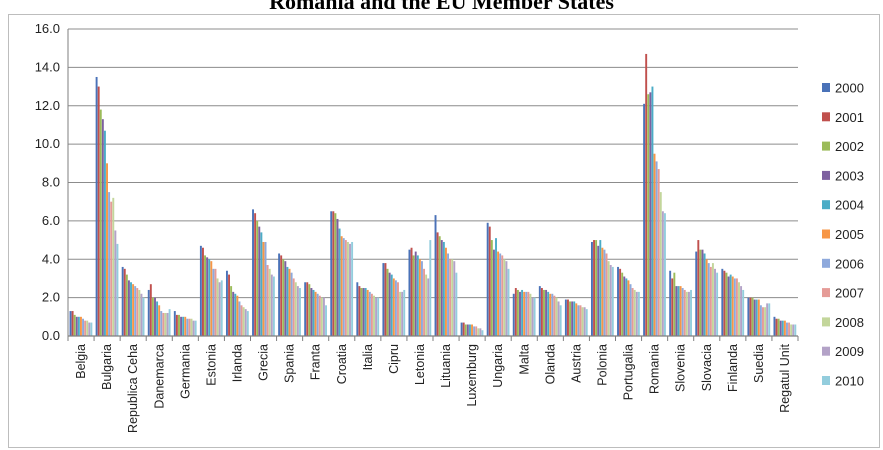  Describe the element at coordinates (264, 362) in the screenshot. I see `x-category-label: Grecia` at that location.